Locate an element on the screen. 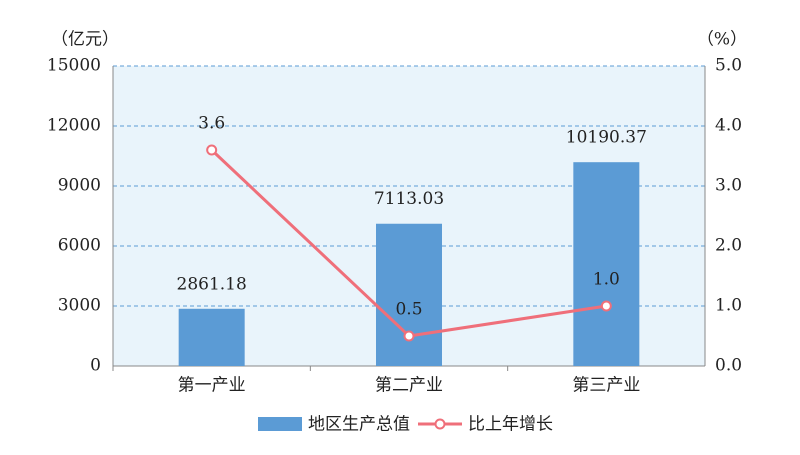  line-value-label: 0.5 is located at coordinates (408, 310).